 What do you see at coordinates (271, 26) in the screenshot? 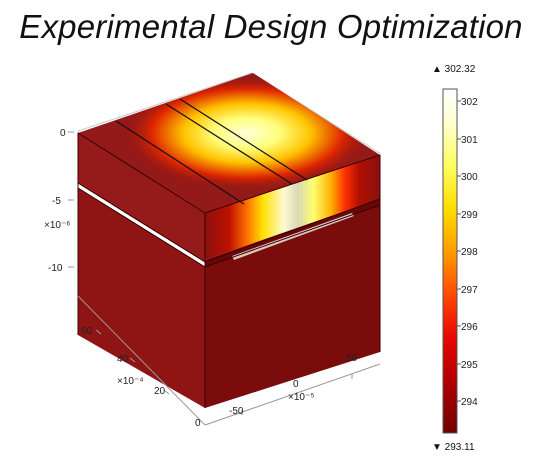
I see `figure-title: Experimental Design Optimization` at bounding box center [271, 26].